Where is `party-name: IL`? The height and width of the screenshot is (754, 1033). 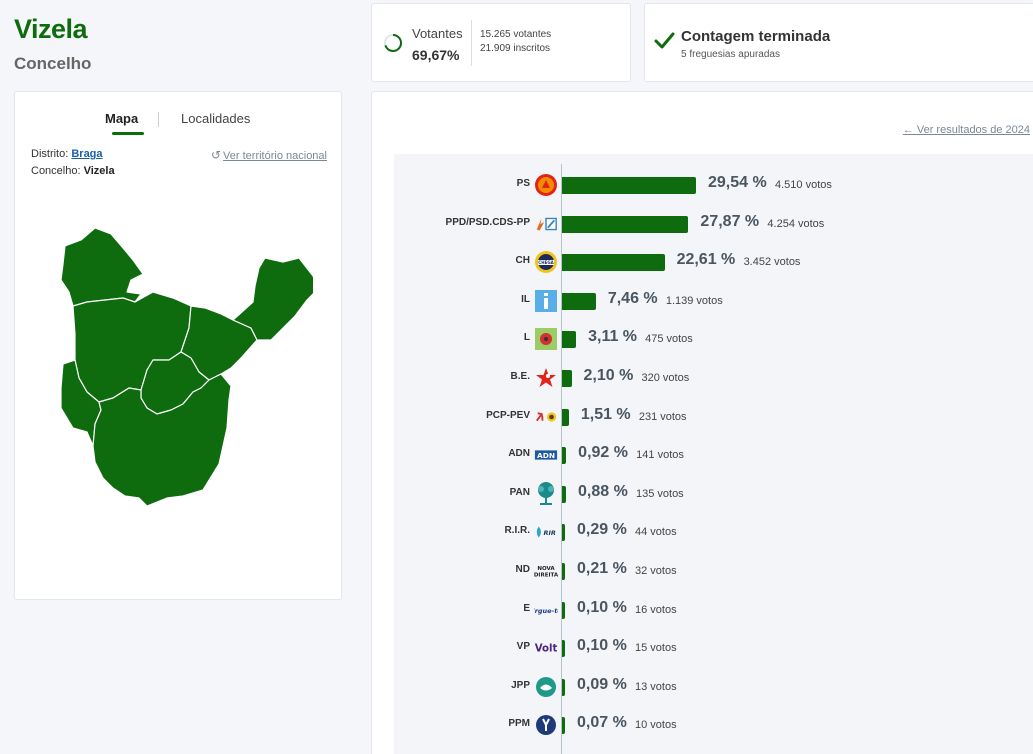
party-name: IL is located at coordinates (525, 299).